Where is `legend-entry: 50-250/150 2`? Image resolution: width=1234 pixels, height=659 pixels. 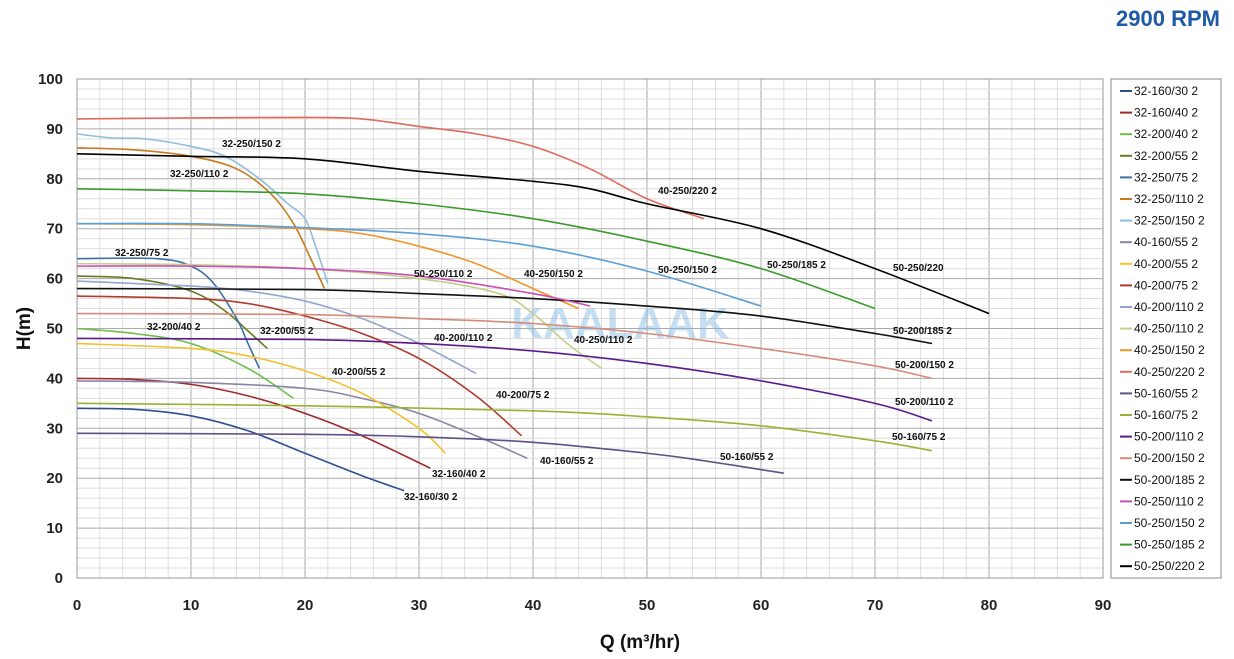
legend-entry: 50-250/150 2 is located at coordinates (1169, 523).